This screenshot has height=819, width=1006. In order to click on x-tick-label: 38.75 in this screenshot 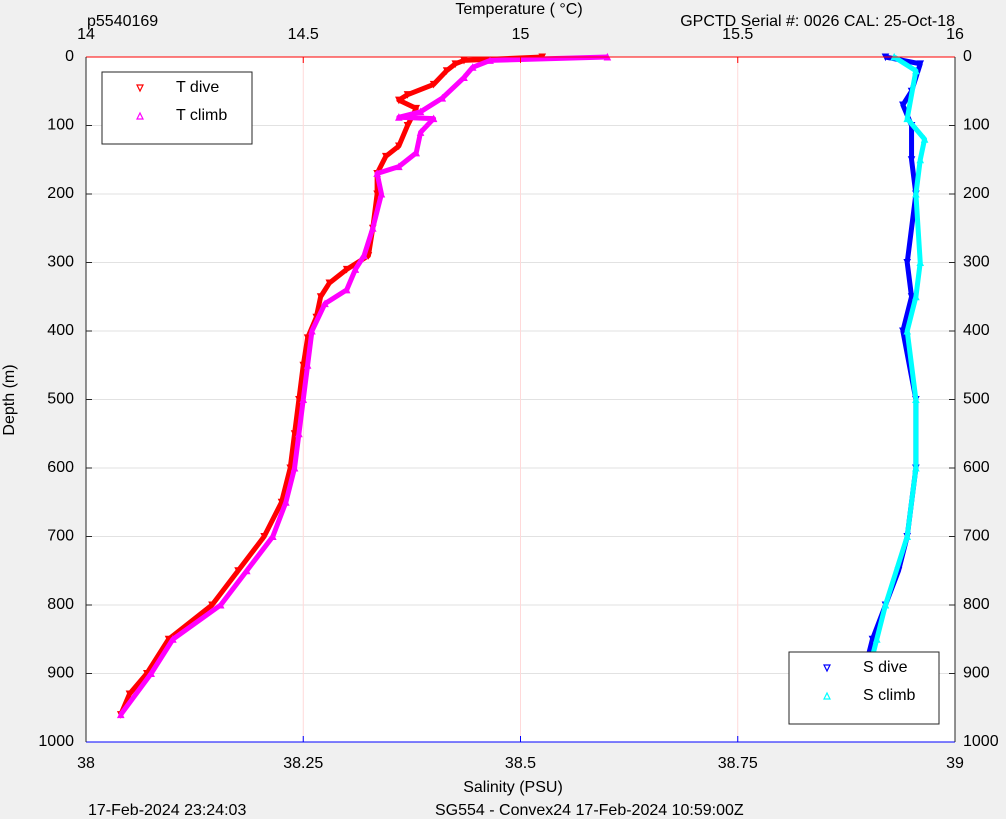, I will do `click(738, 763)`.